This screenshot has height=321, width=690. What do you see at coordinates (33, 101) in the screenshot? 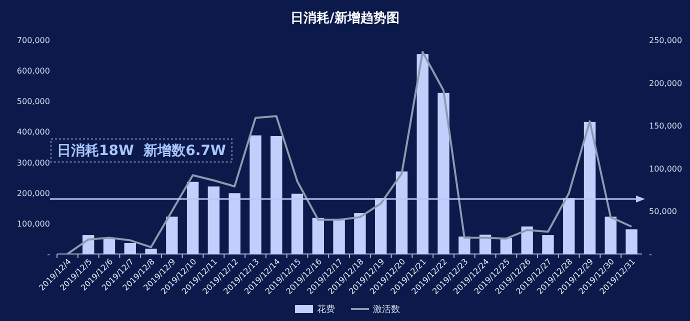
I see `y-tick-label: 500,000` at bounding box center [33, 101].